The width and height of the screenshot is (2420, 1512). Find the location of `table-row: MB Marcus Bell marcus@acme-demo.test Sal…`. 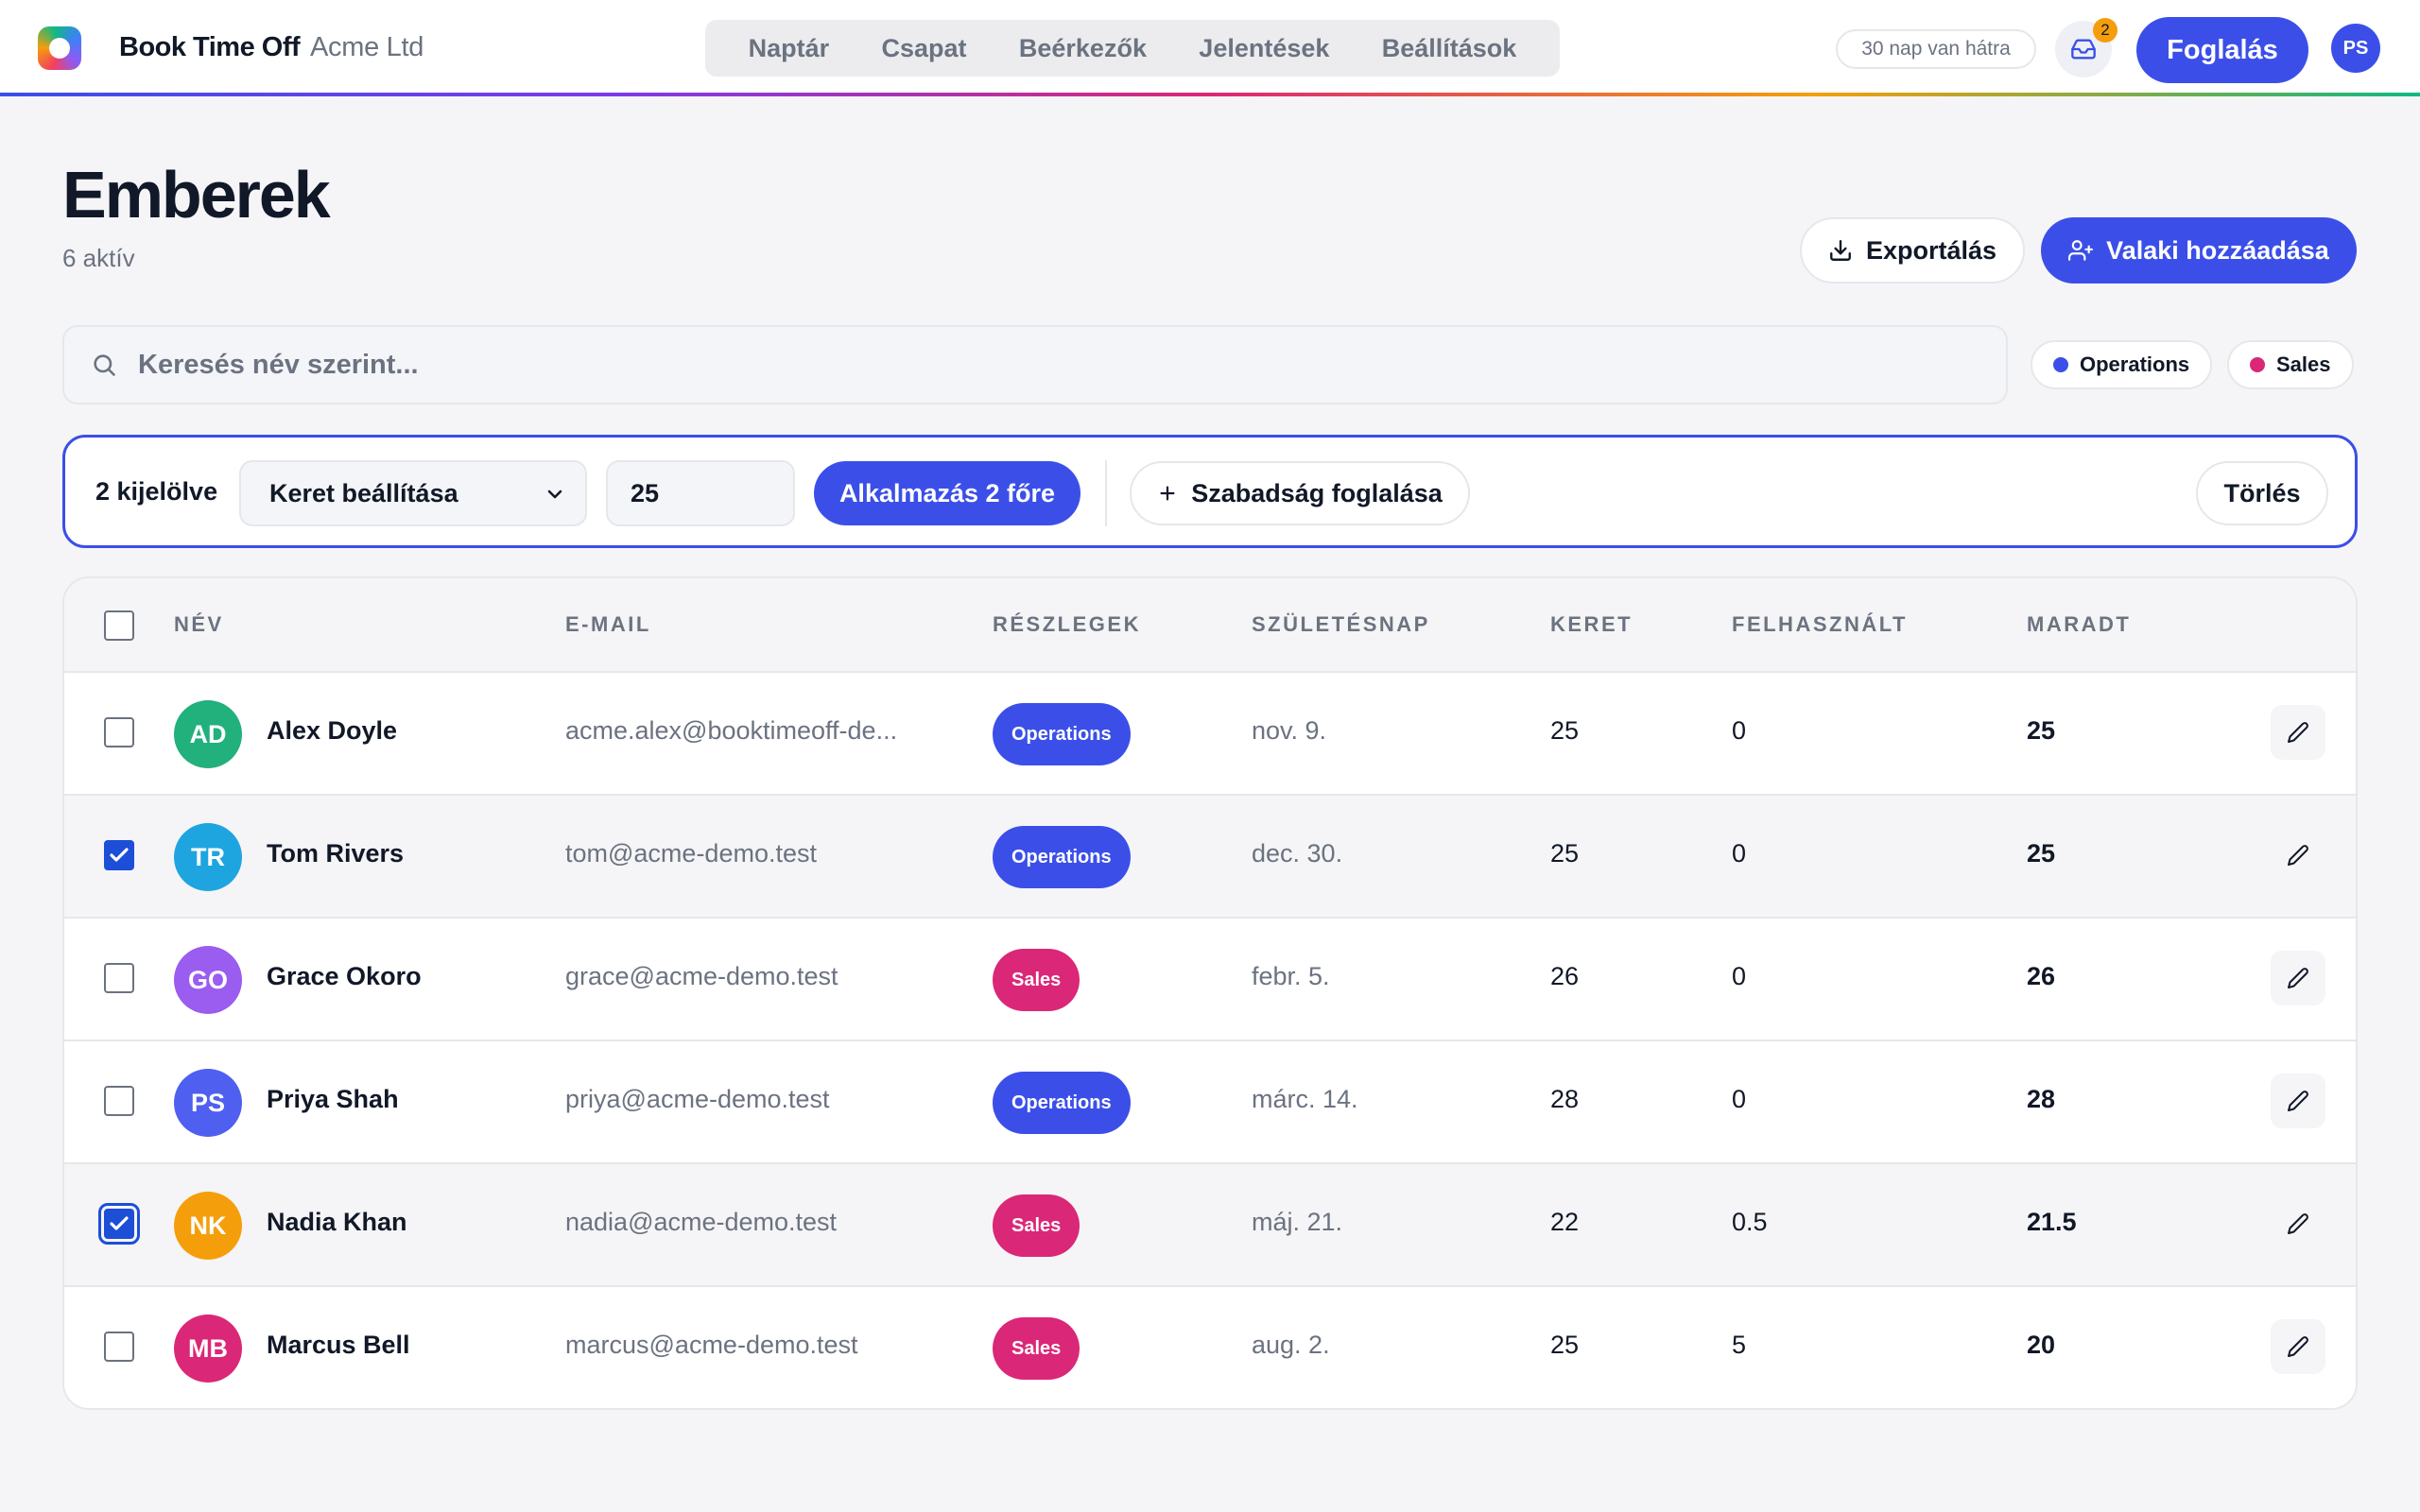

table-row: MB Marcus Bell marcus@acme-demo.test Sal… is located at coordinates (1210, 1347).